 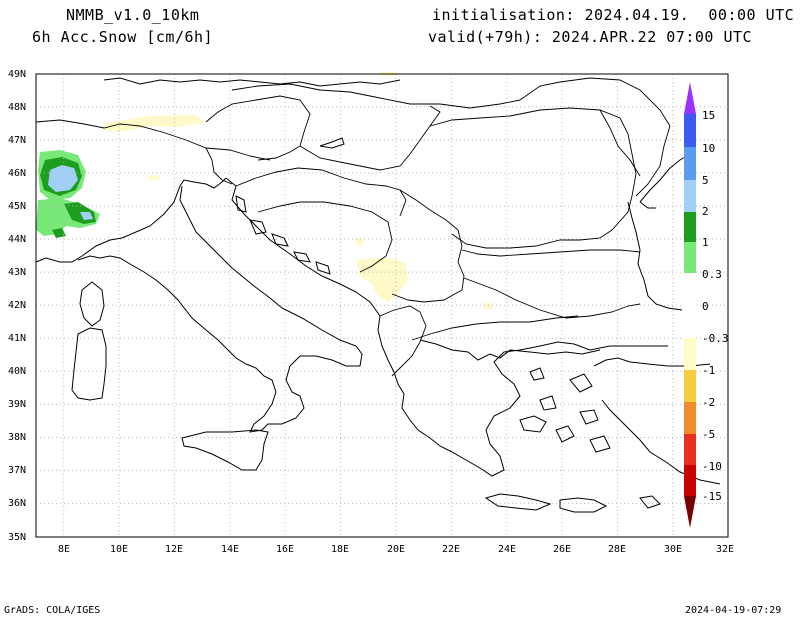 I want to click on colorbar-label: 0.3, so click(x=712, y=274).